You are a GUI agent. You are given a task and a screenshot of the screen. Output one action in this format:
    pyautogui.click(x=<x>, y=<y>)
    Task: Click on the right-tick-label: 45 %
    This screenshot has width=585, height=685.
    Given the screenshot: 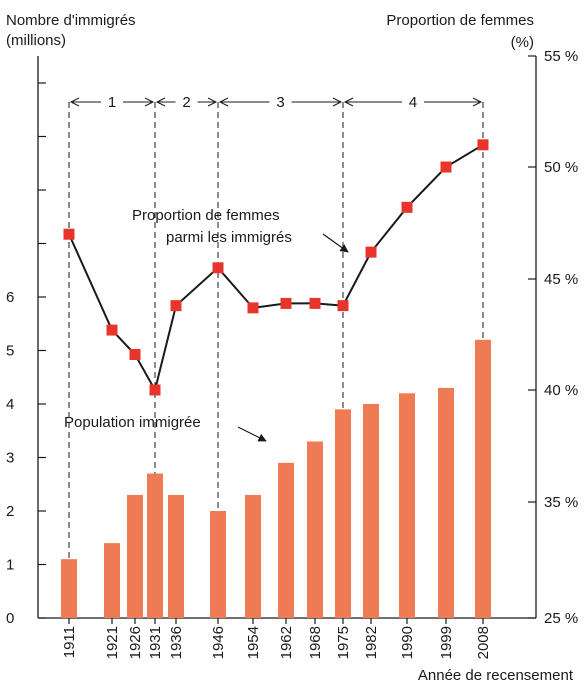 What is the action you would take?
    pyautogui.click(x=561, y=279)
    